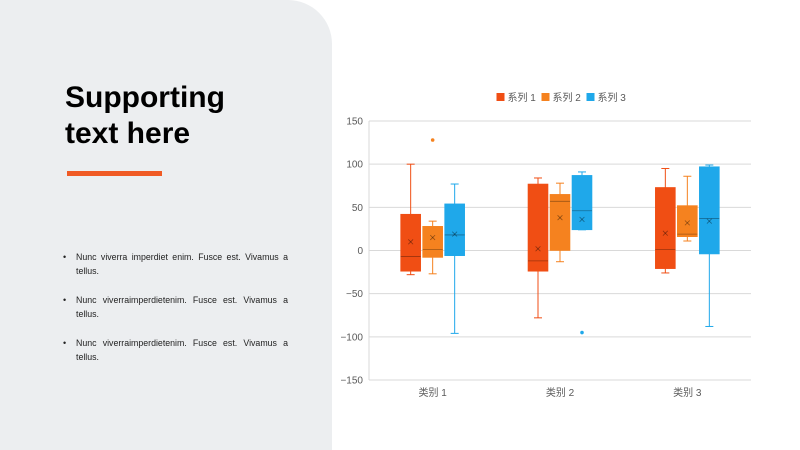 Image resolution: width=800 pixels, height=450 pixels. What do you see at coordinates (612, 97) in the screenshot?
I see `legend-label: 系列 3` at bounding box center [612, 97].